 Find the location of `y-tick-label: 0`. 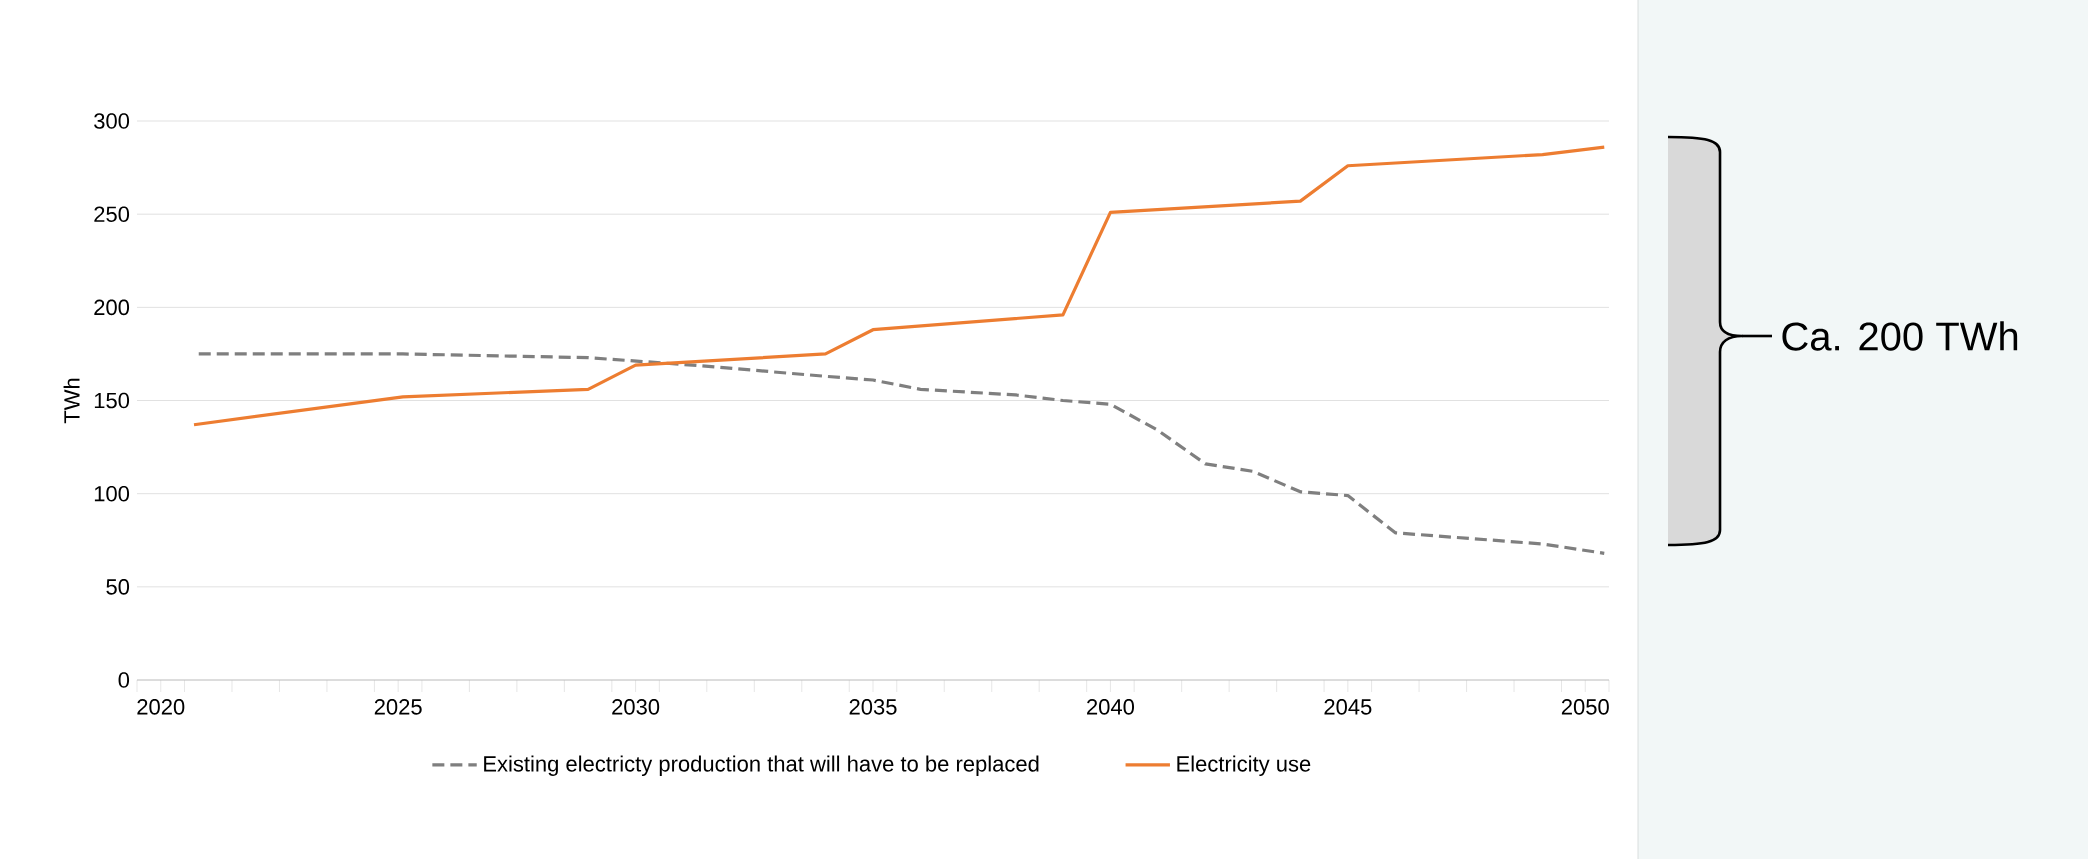

y-tick-label: 0 is located at coordinates (124, 680).